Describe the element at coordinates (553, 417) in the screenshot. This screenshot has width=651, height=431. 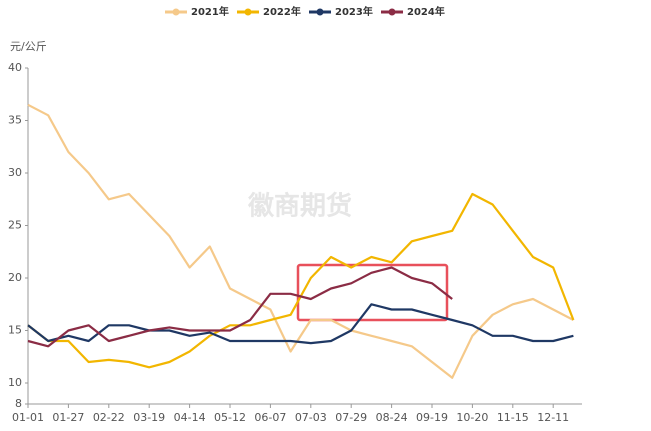
I see `x-tick-label: 12-11` at that location.